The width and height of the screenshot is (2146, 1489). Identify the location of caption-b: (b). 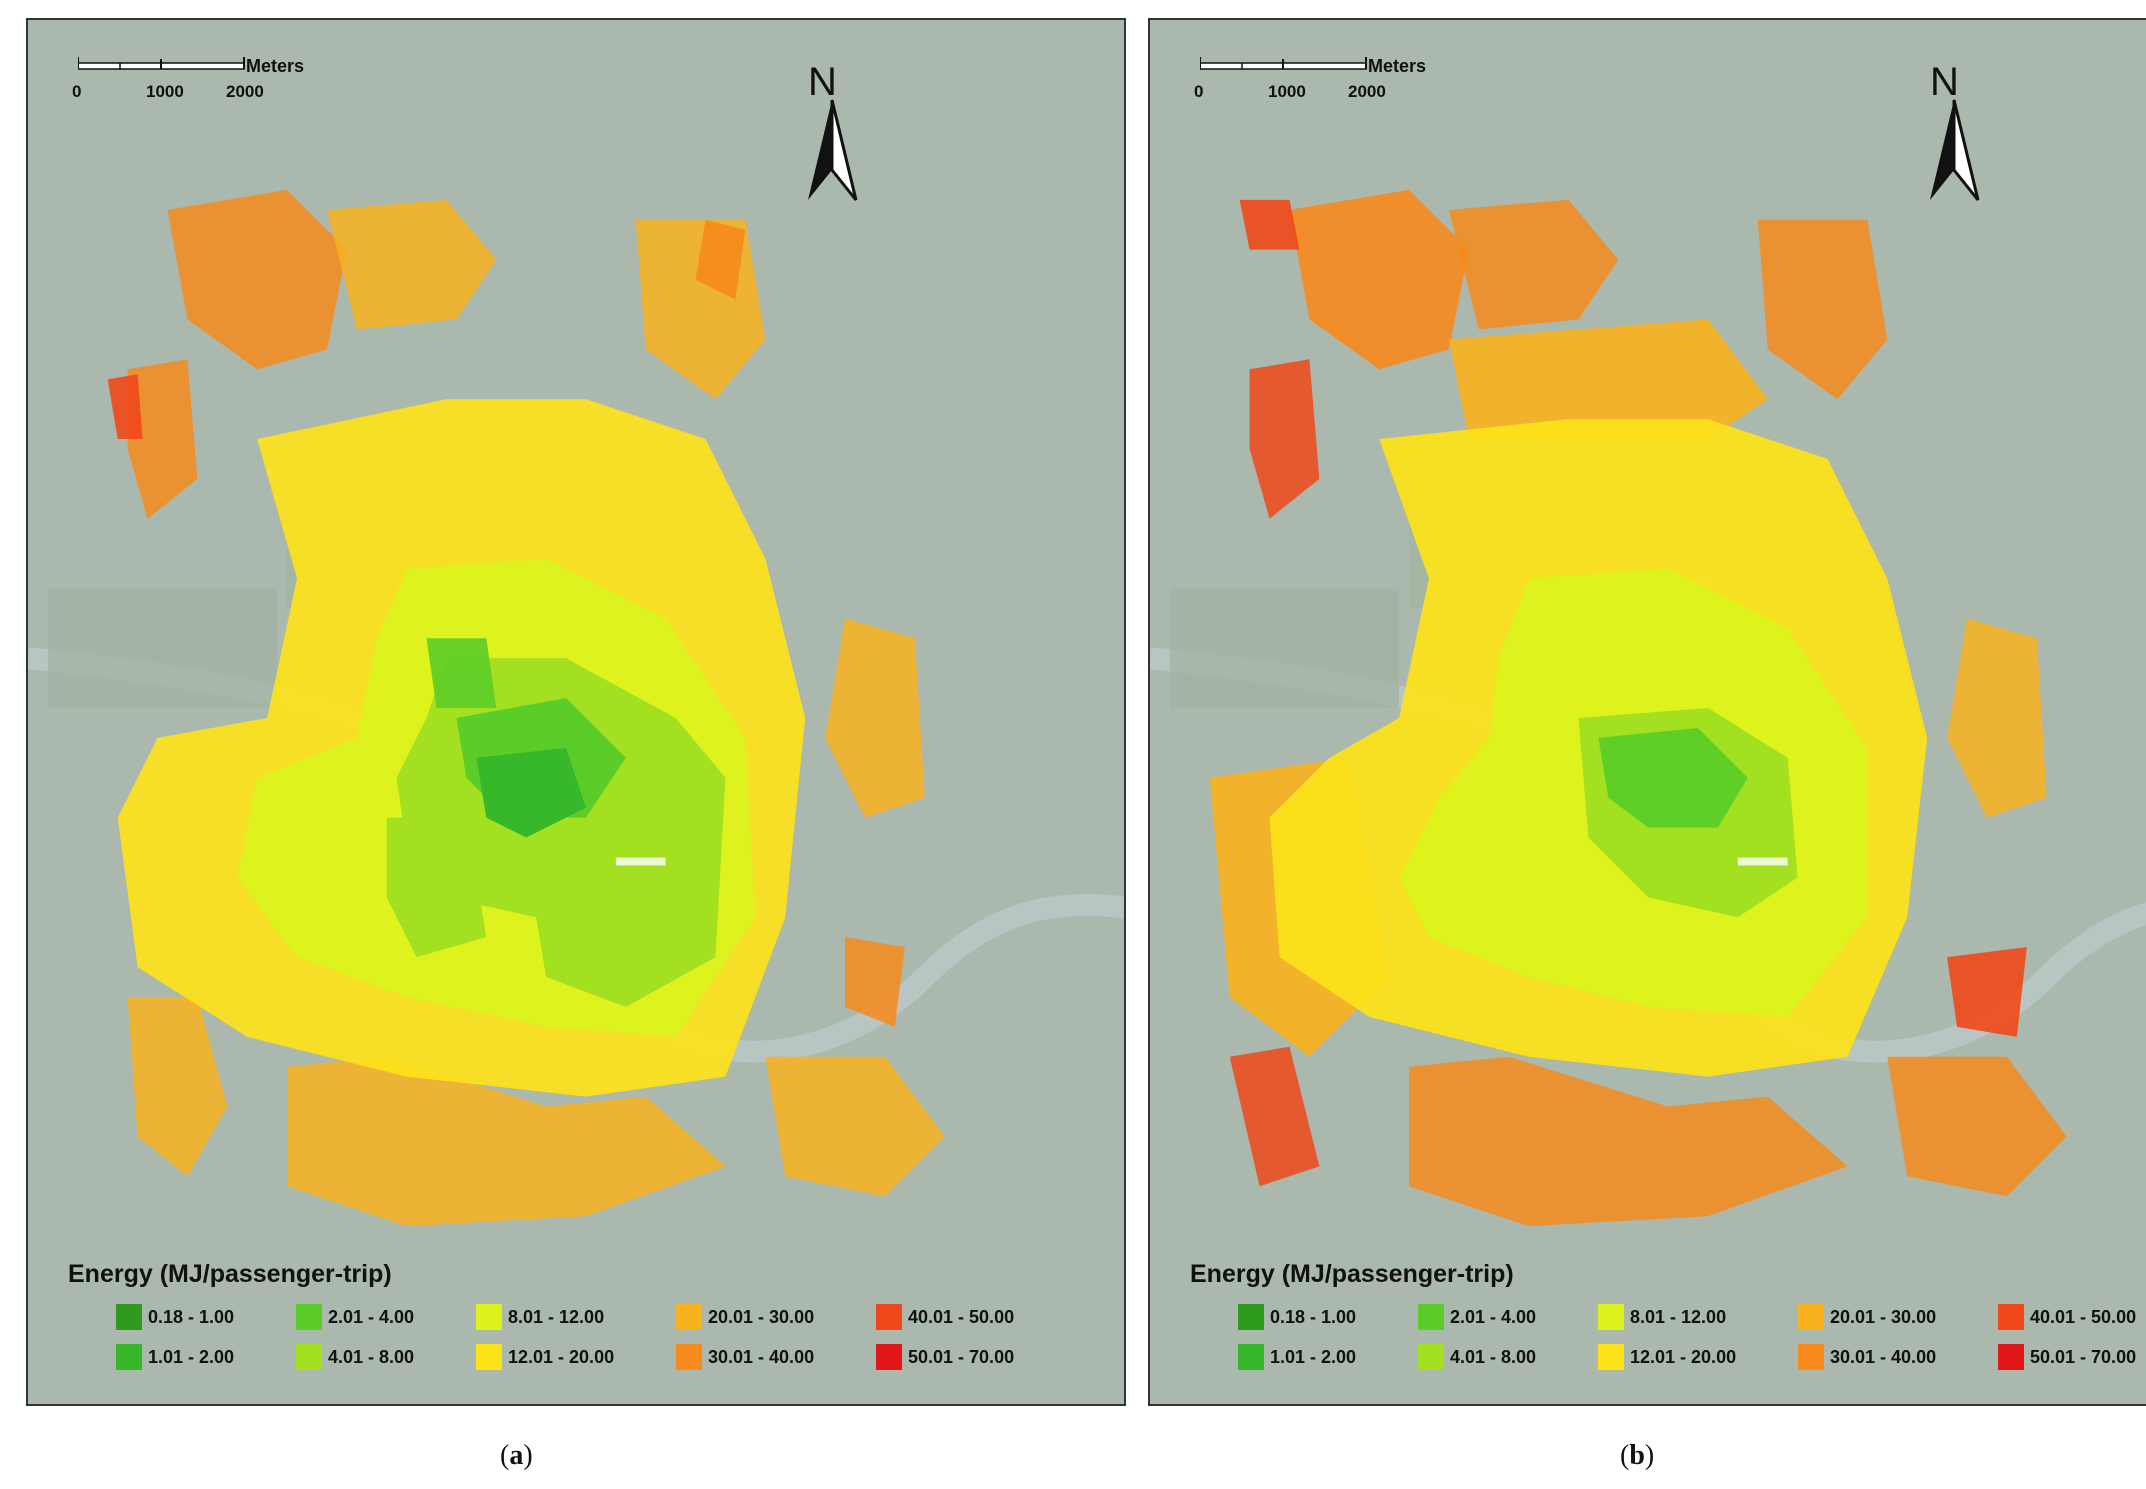
(1637, 1456).